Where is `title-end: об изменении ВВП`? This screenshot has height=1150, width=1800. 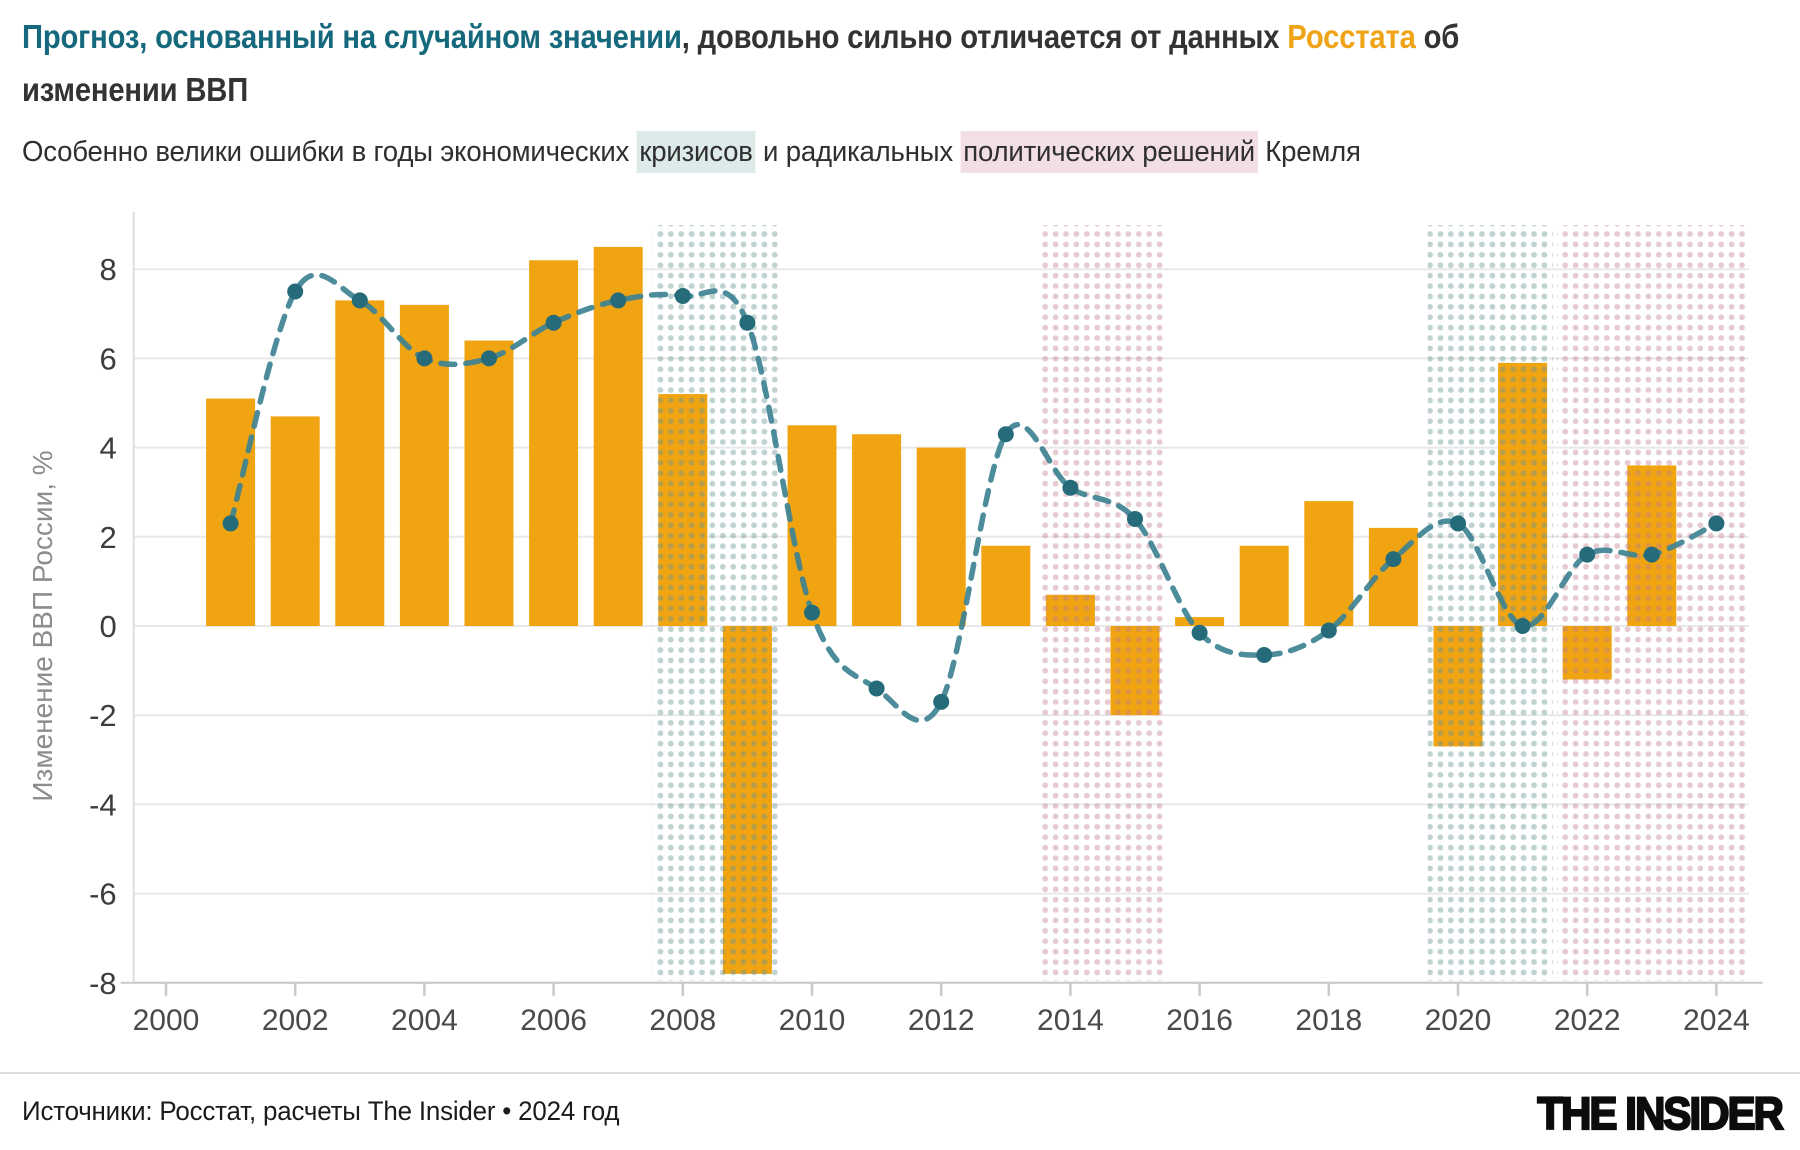
title-end: об изменении ВВП is located at coordinates (741, 63).